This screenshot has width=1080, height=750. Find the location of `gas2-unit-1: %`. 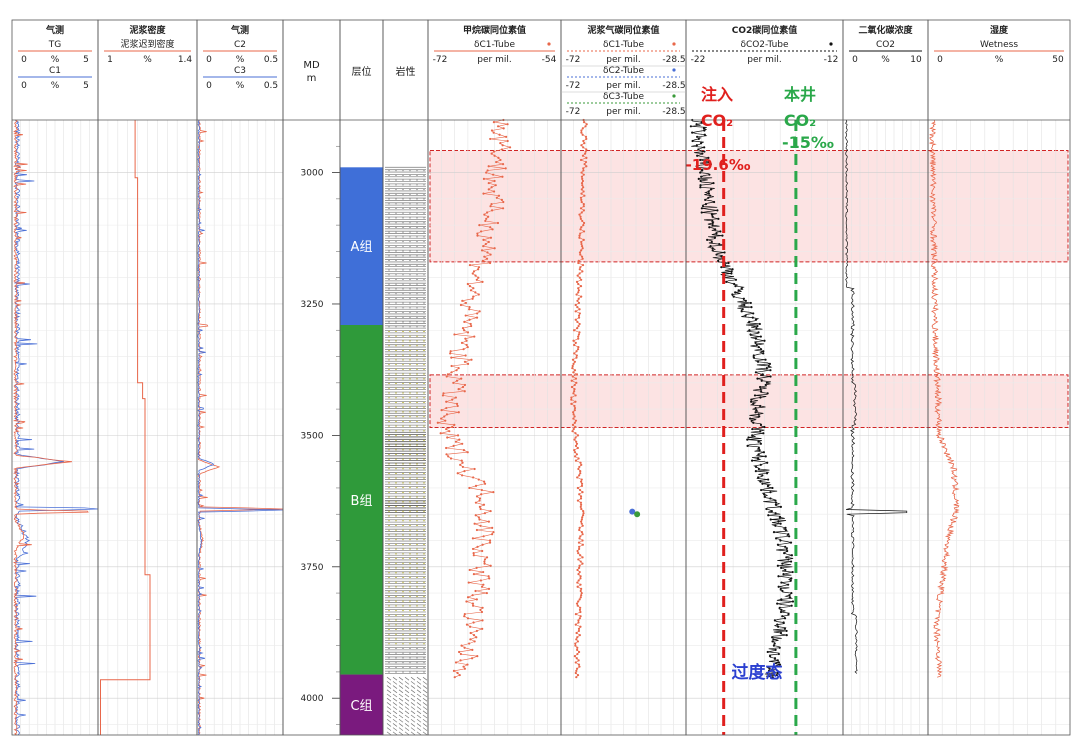

gas2-unit-1: % is located at coordinates (240, 60).